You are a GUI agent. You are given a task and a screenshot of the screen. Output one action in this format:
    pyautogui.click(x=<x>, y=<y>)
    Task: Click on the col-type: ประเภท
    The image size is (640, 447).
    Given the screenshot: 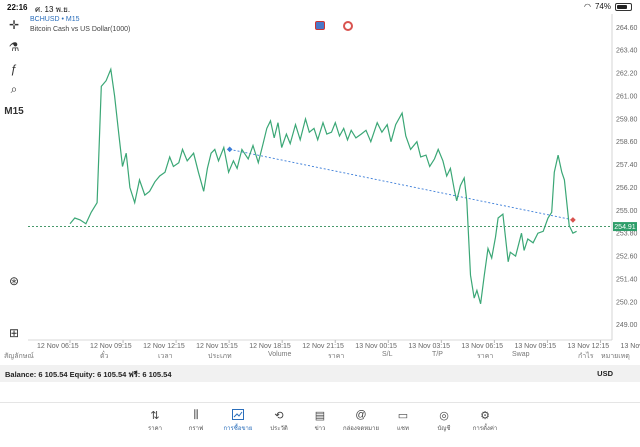 What is the action you would take?
    pyautogui.click(x=220, y=356)
    